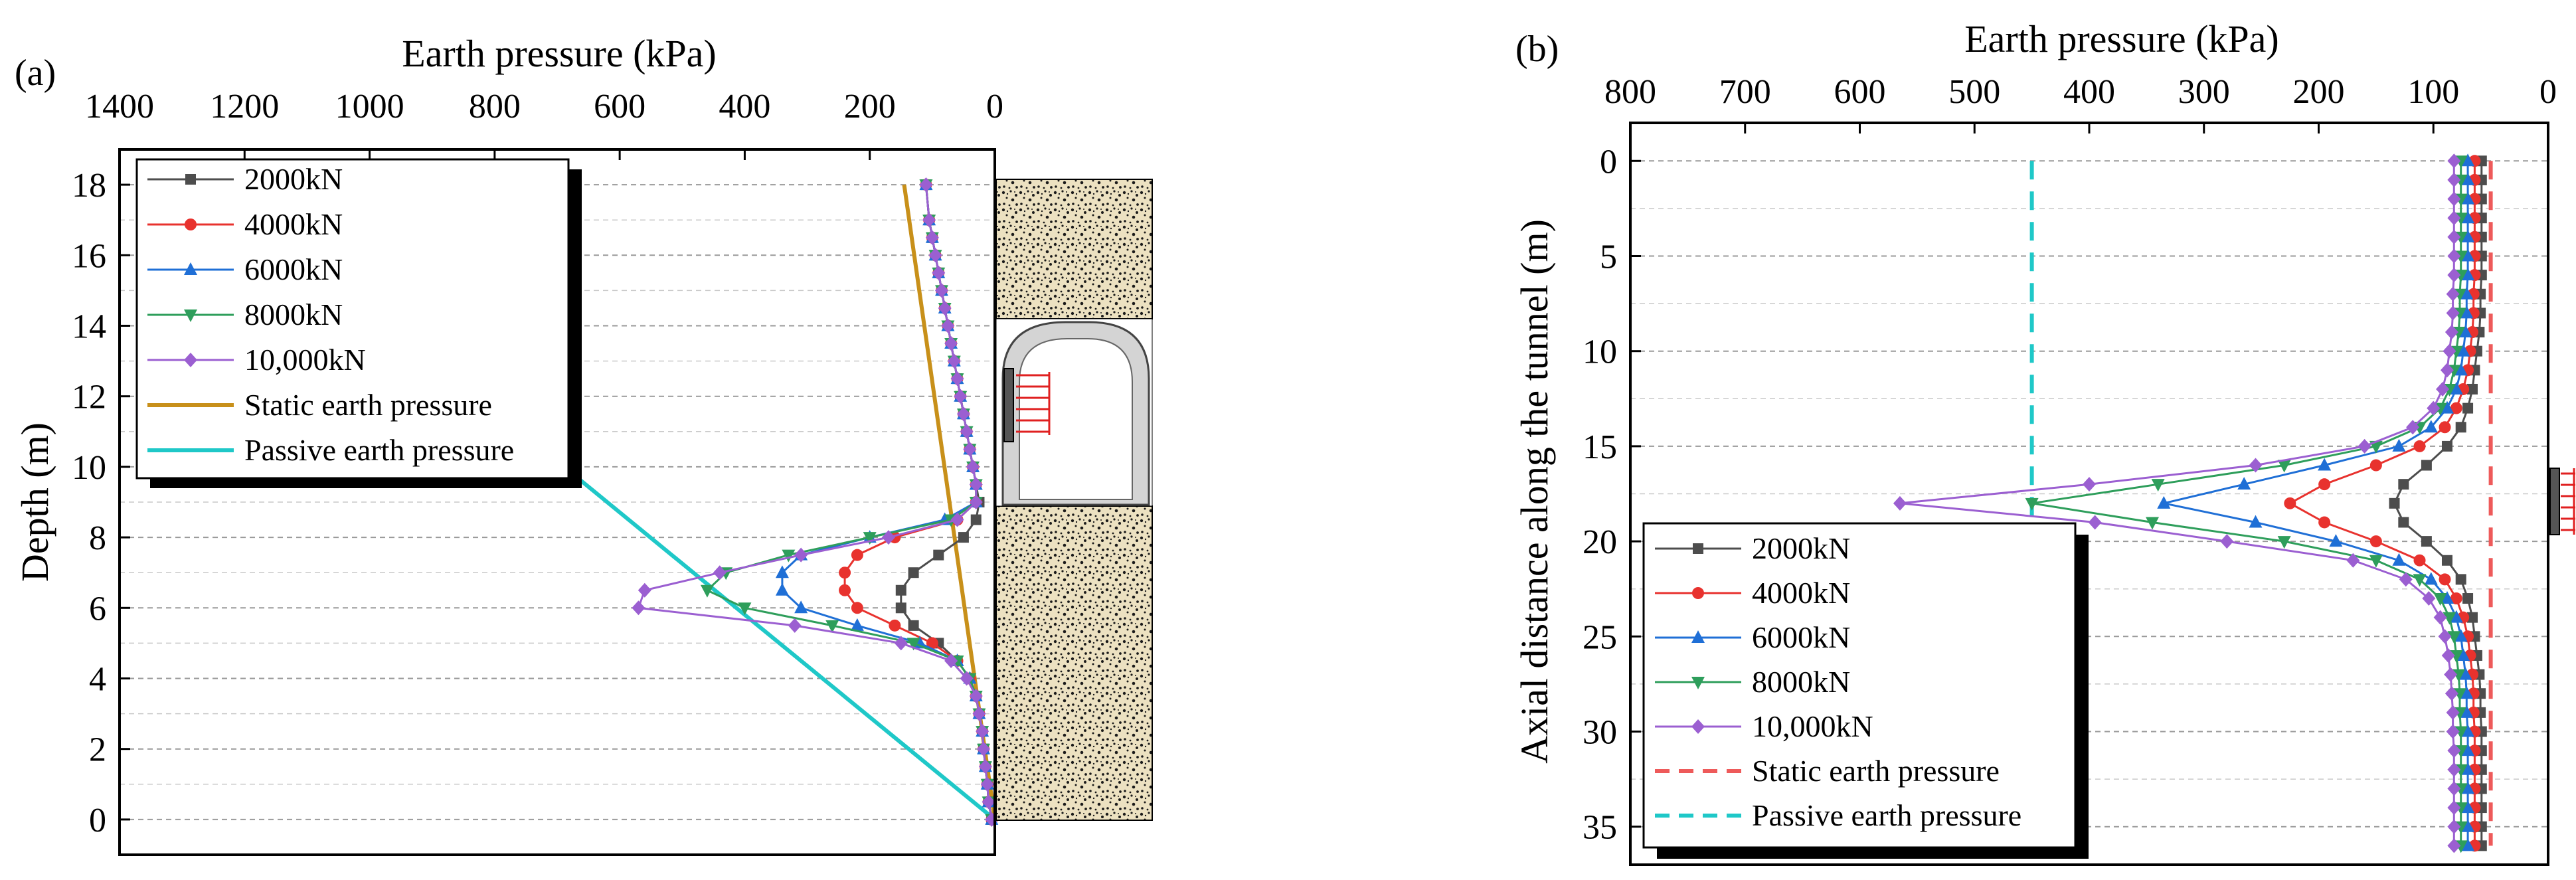 This screenshot has width=2576, height=880. I want to click on soil-upper, so click(1074, 249).